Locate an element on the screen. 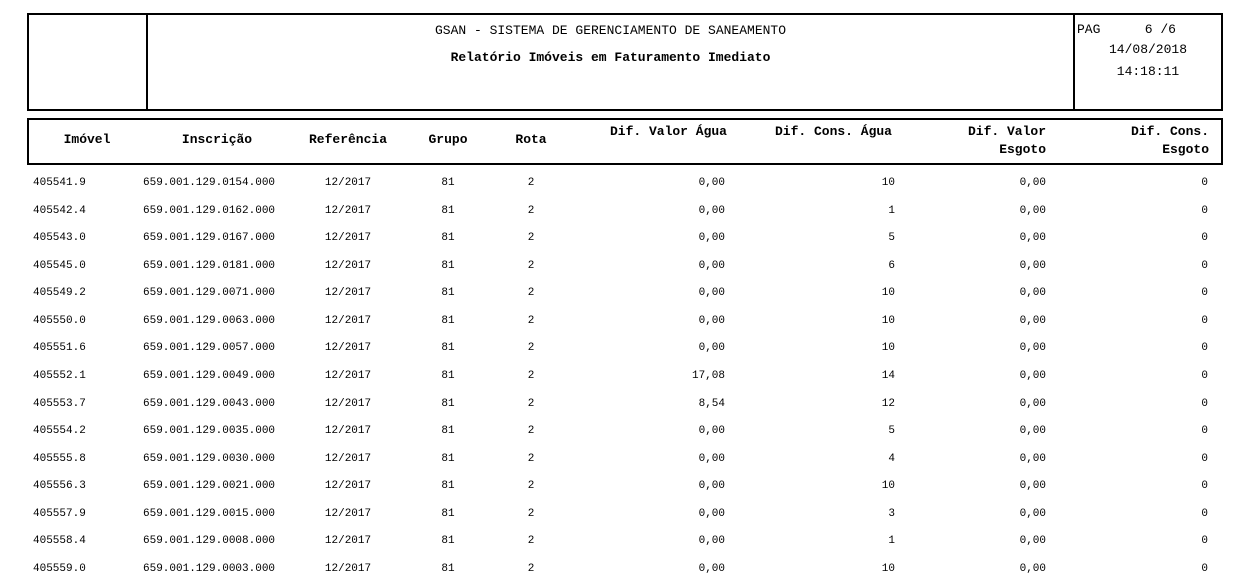  table-cell: 405557.9 is located at coordinates (59, 513).